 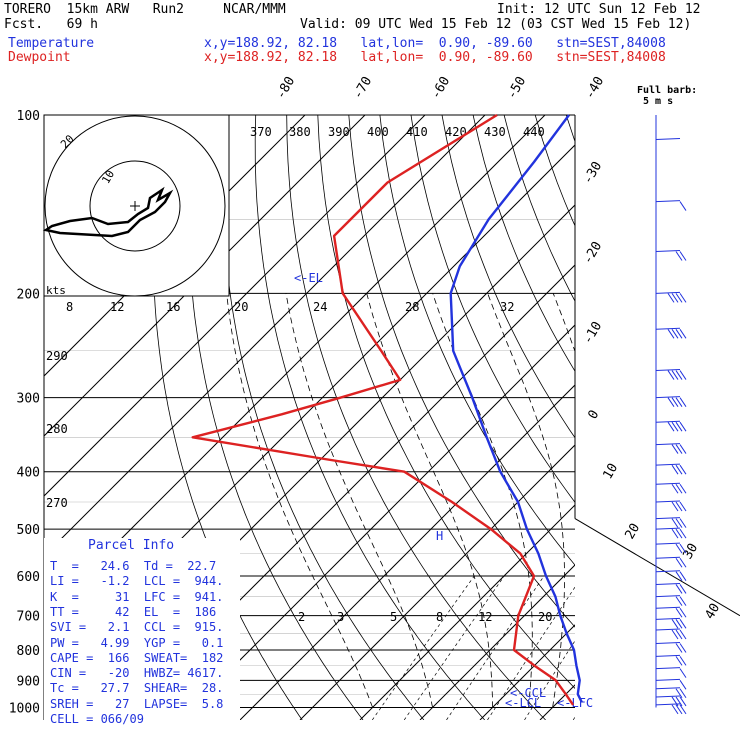 I want to click on moist-adiabat-line, so click(x=665, y=500).